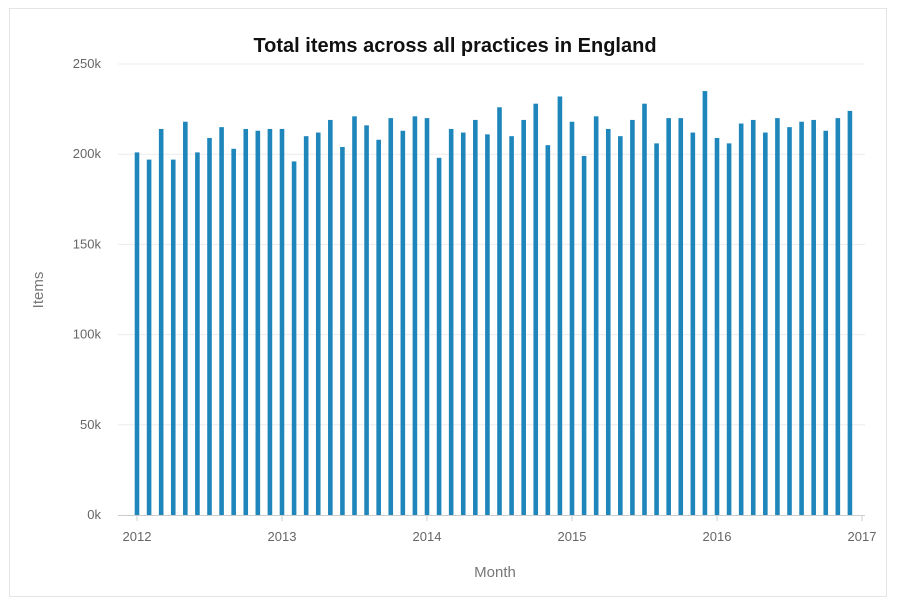  Describe the element at coordinates (717, 536) in the screenshot. I see `x-tick-label: 2016` at that location.